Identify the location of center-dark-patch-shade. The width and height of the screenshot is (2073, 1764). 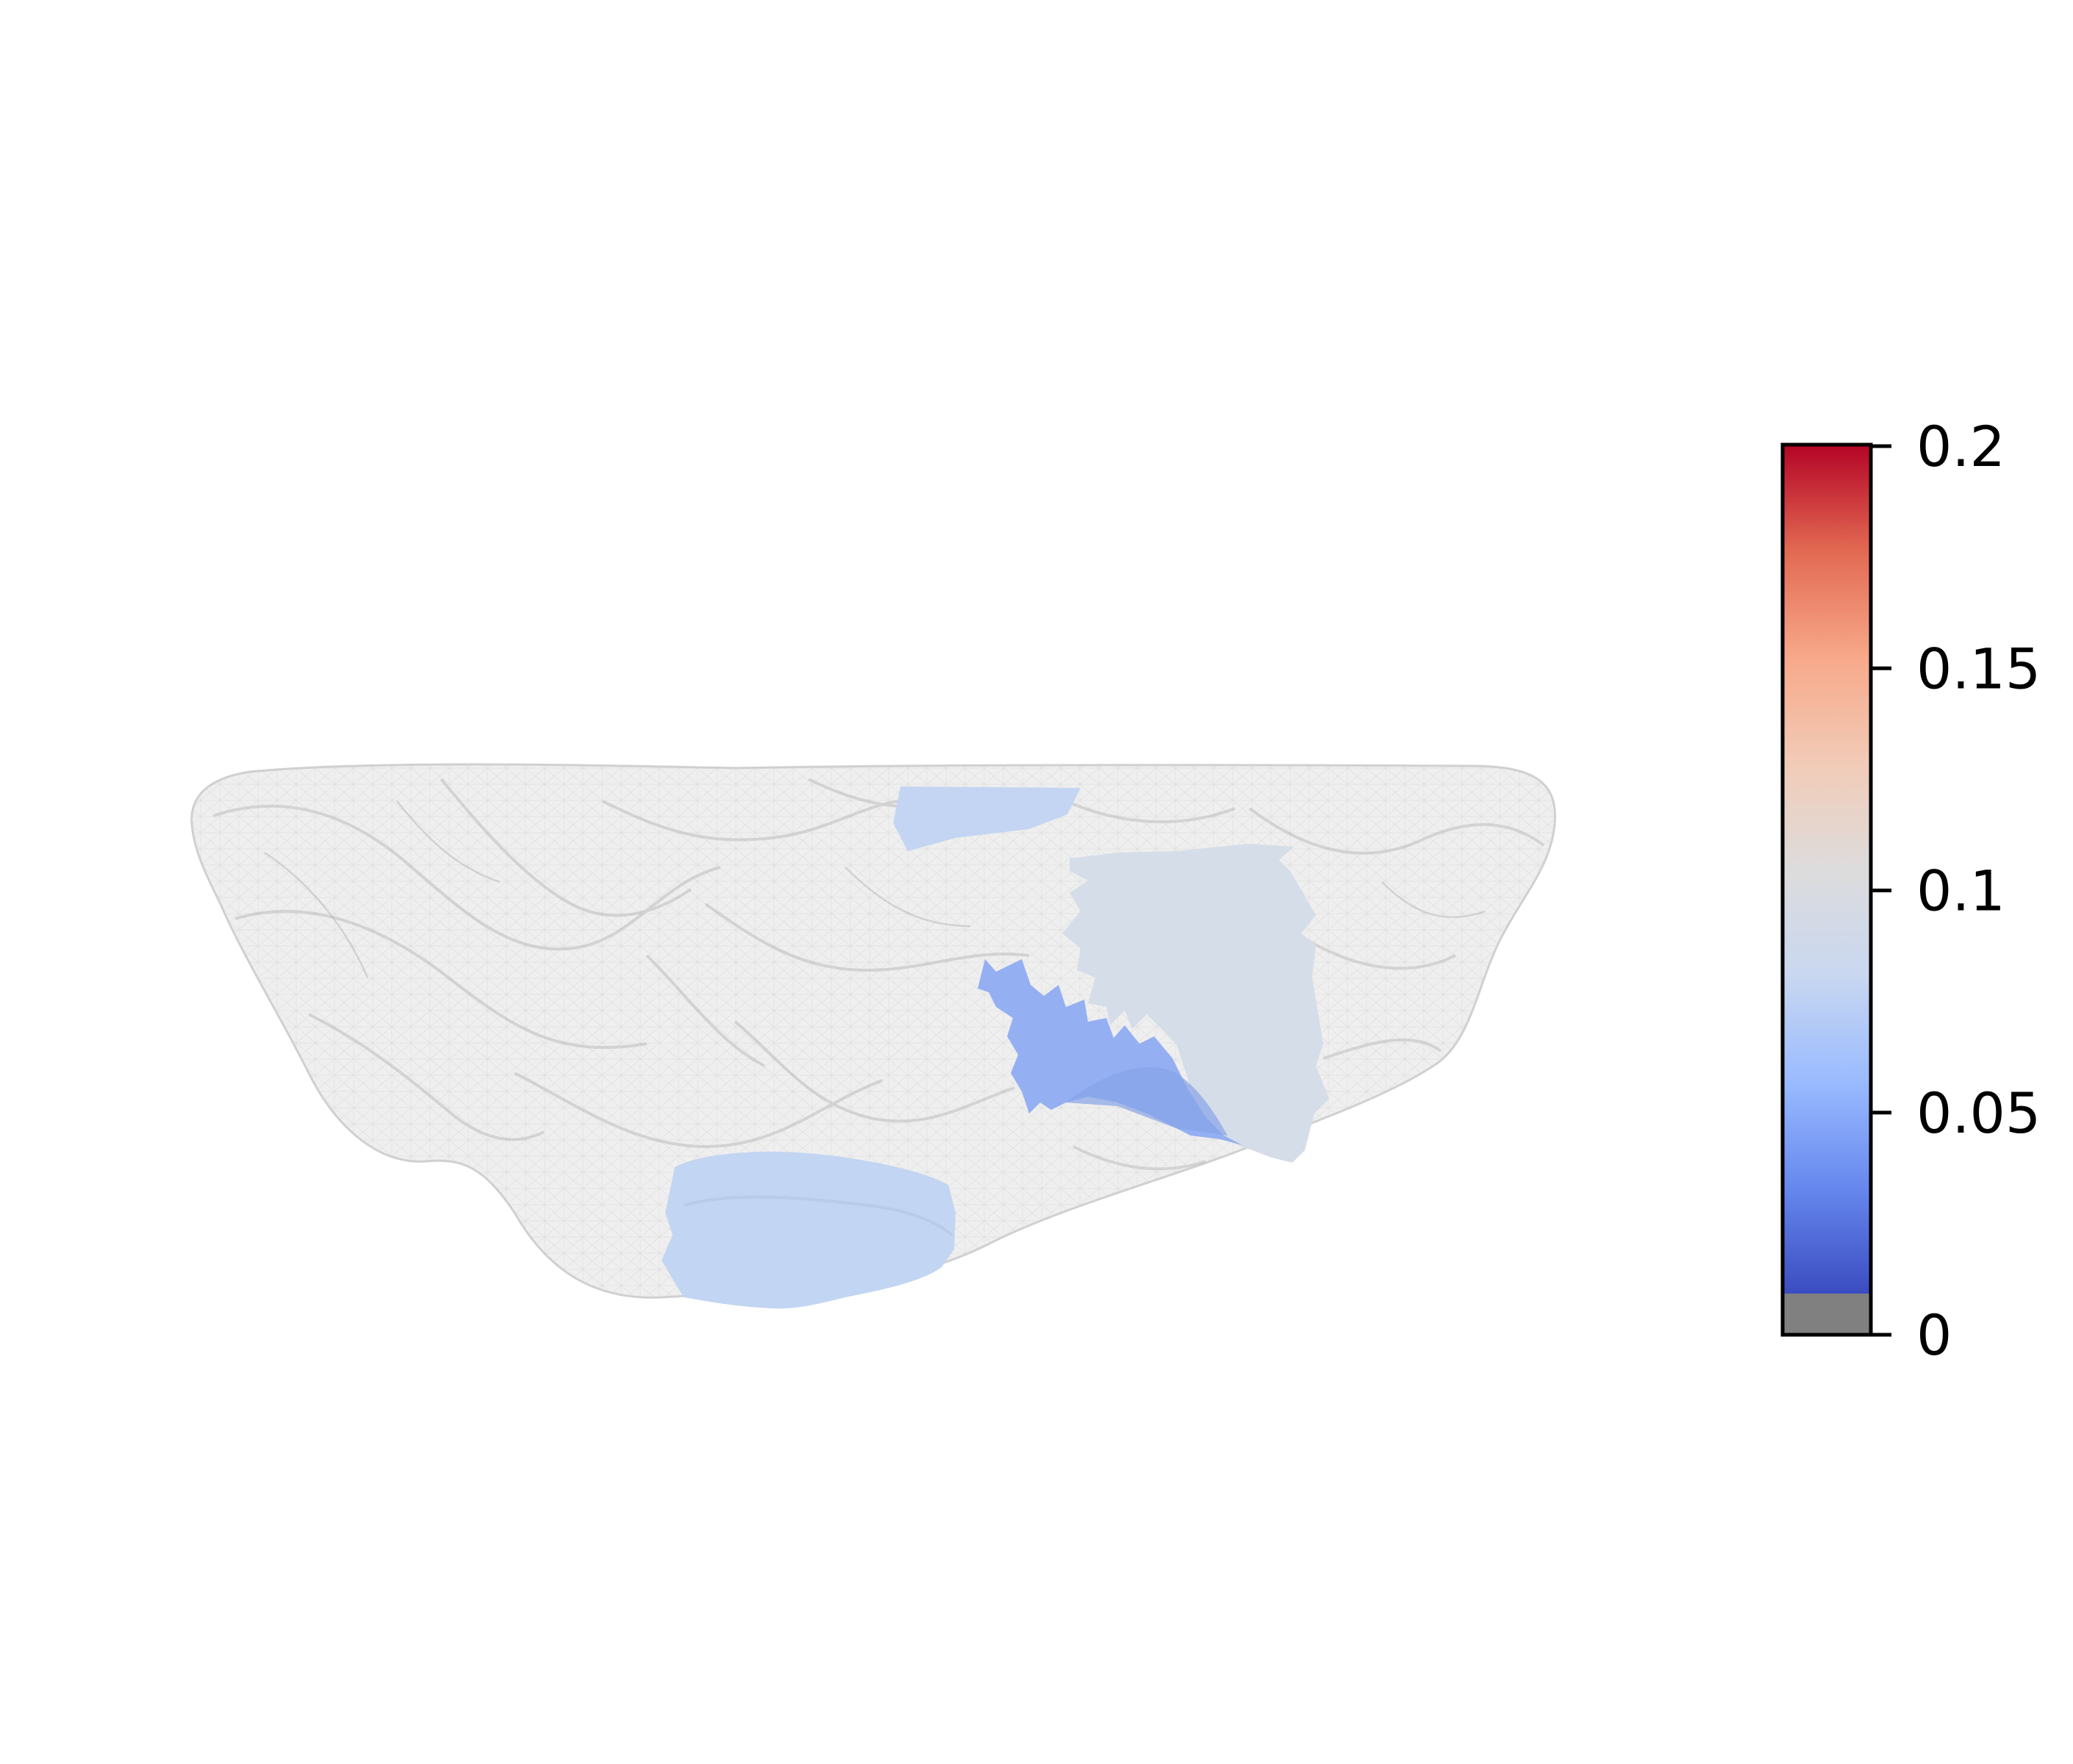
(1147, 1101).